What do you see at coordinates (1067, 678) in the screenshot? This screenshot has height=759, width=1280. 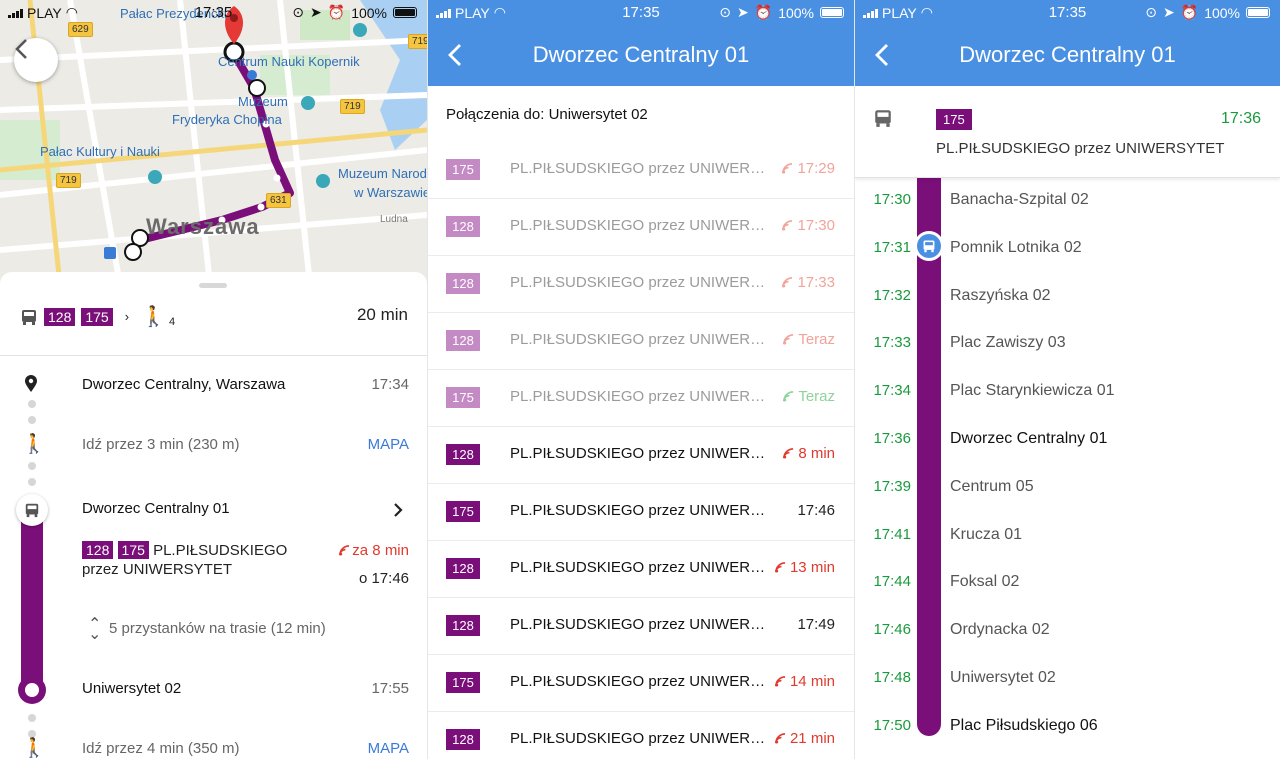 I see `stop-row: 17:48 Uniwersytet 02` at bounding box center [1067, 678].